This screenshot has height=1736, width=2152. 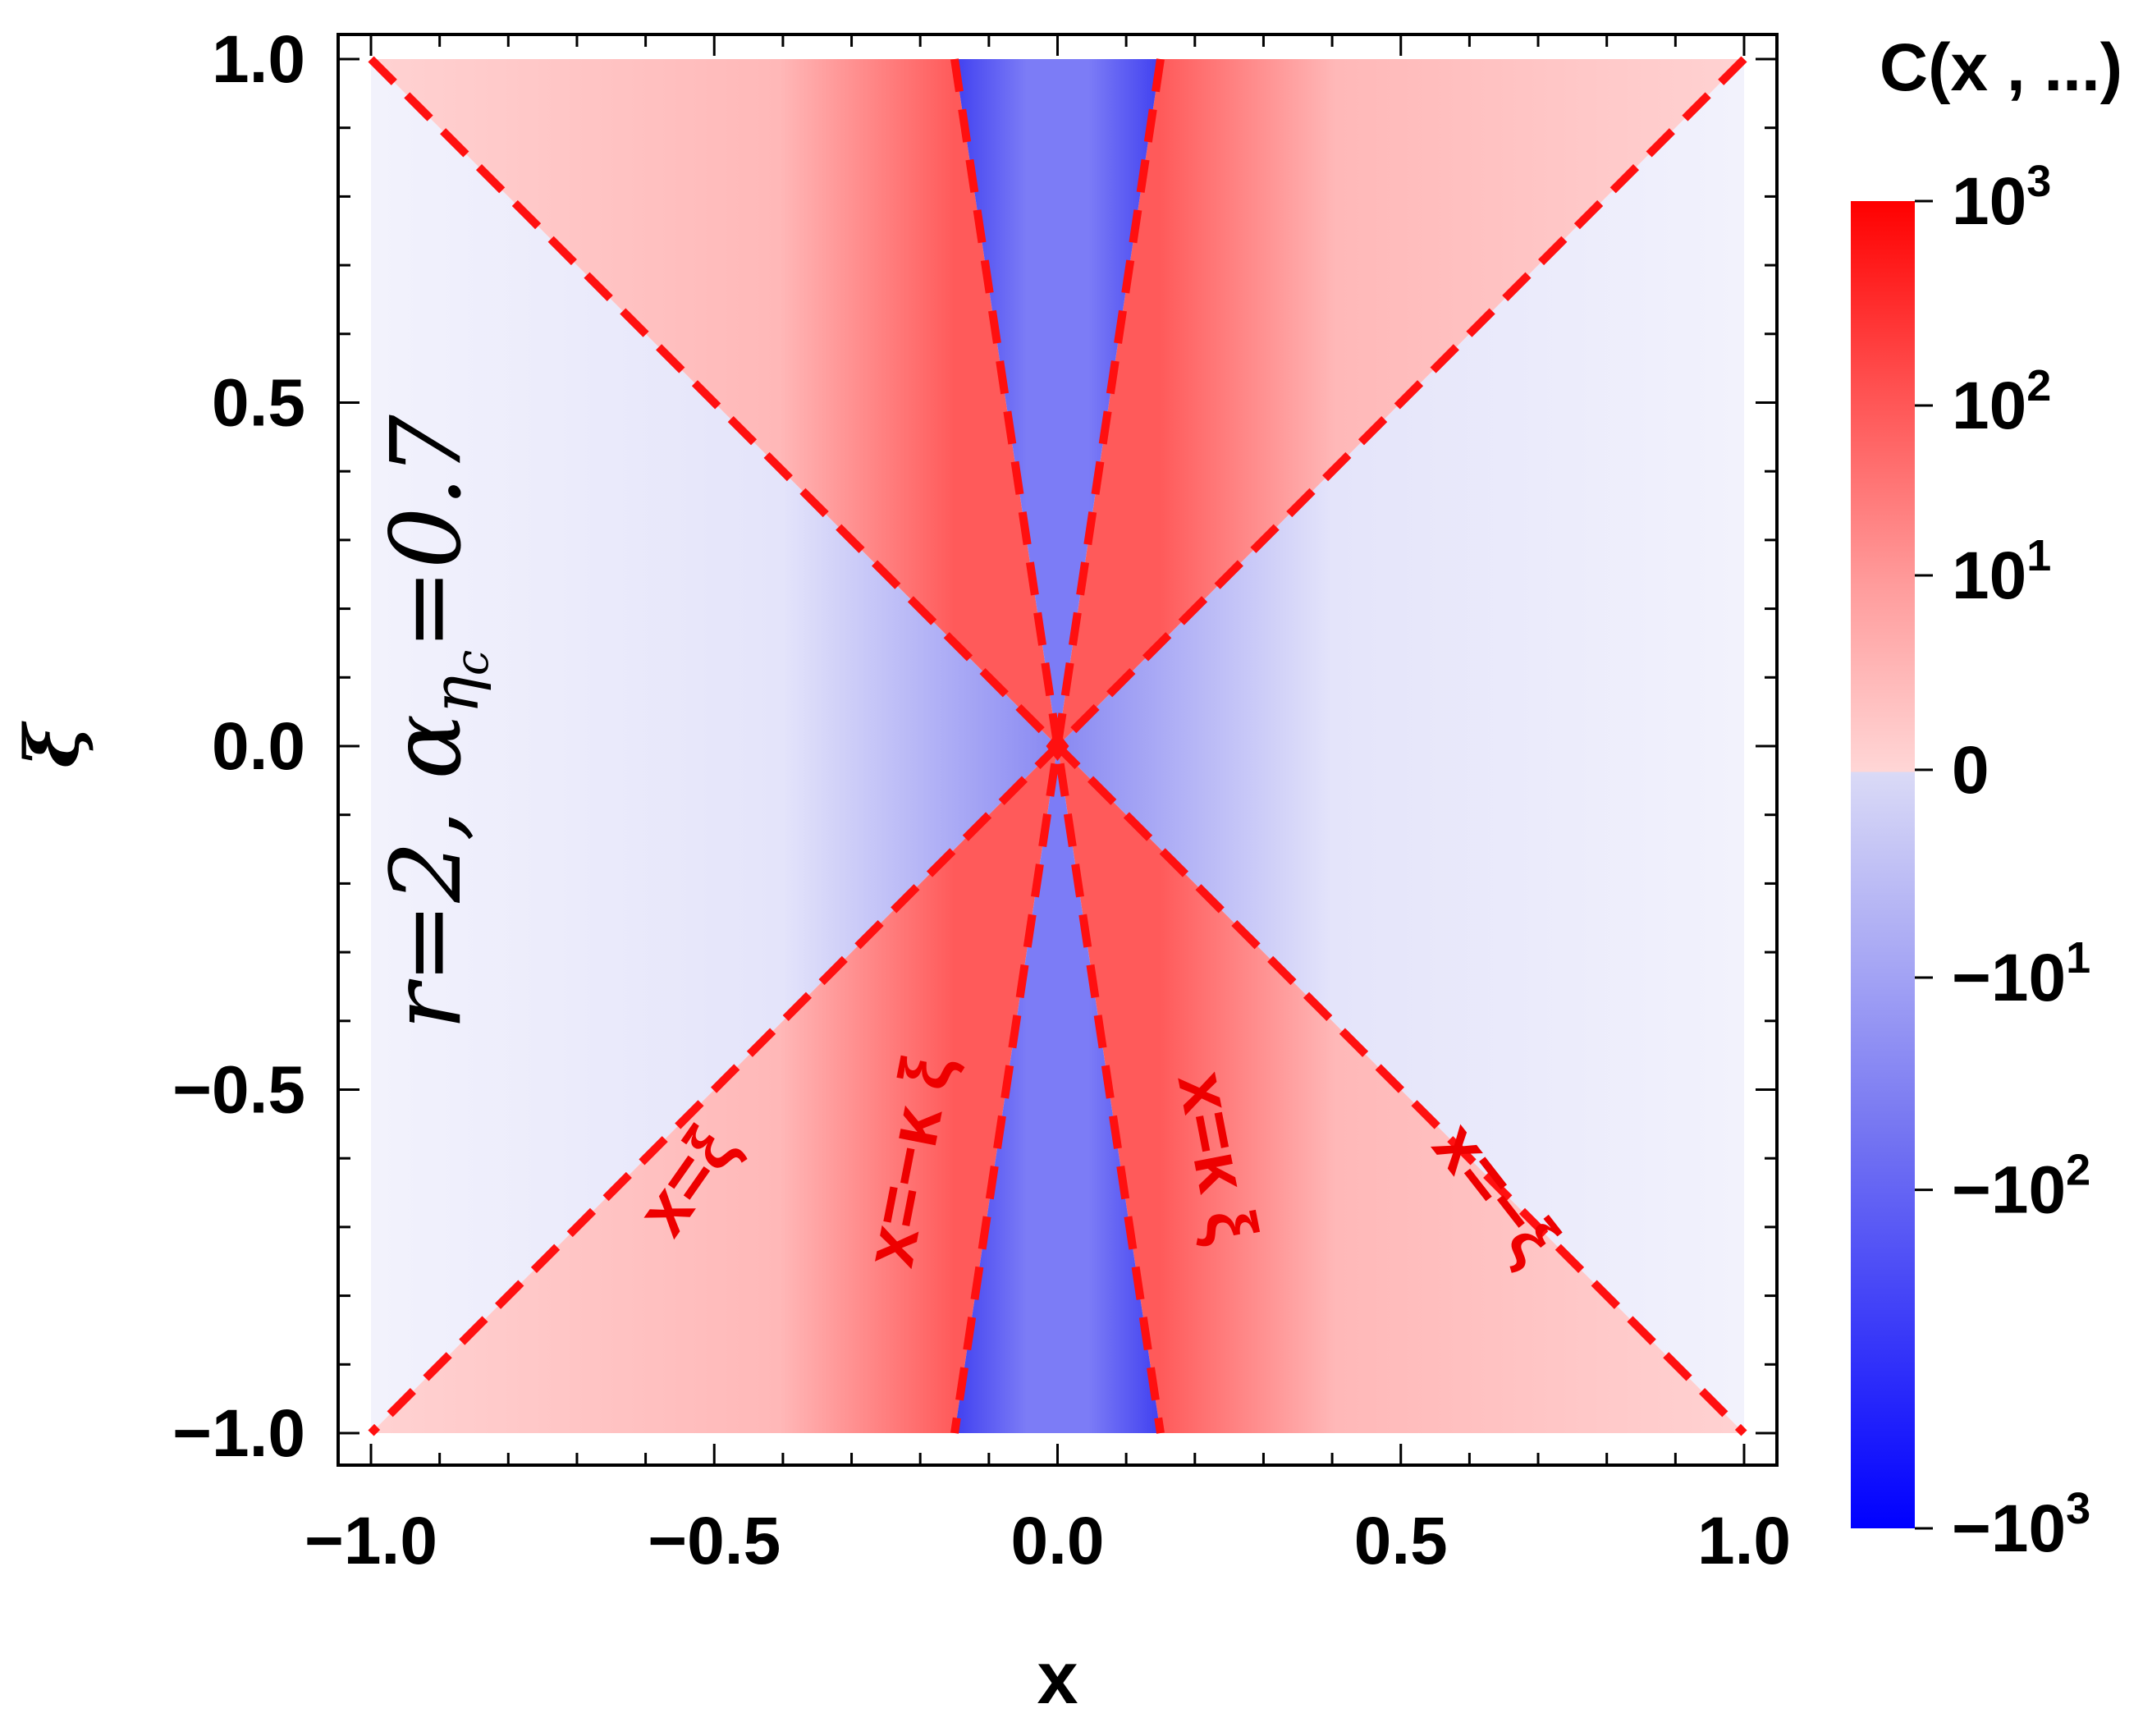 I want to click on region-bottom-center-negative, so click(x=1058, y=1089).